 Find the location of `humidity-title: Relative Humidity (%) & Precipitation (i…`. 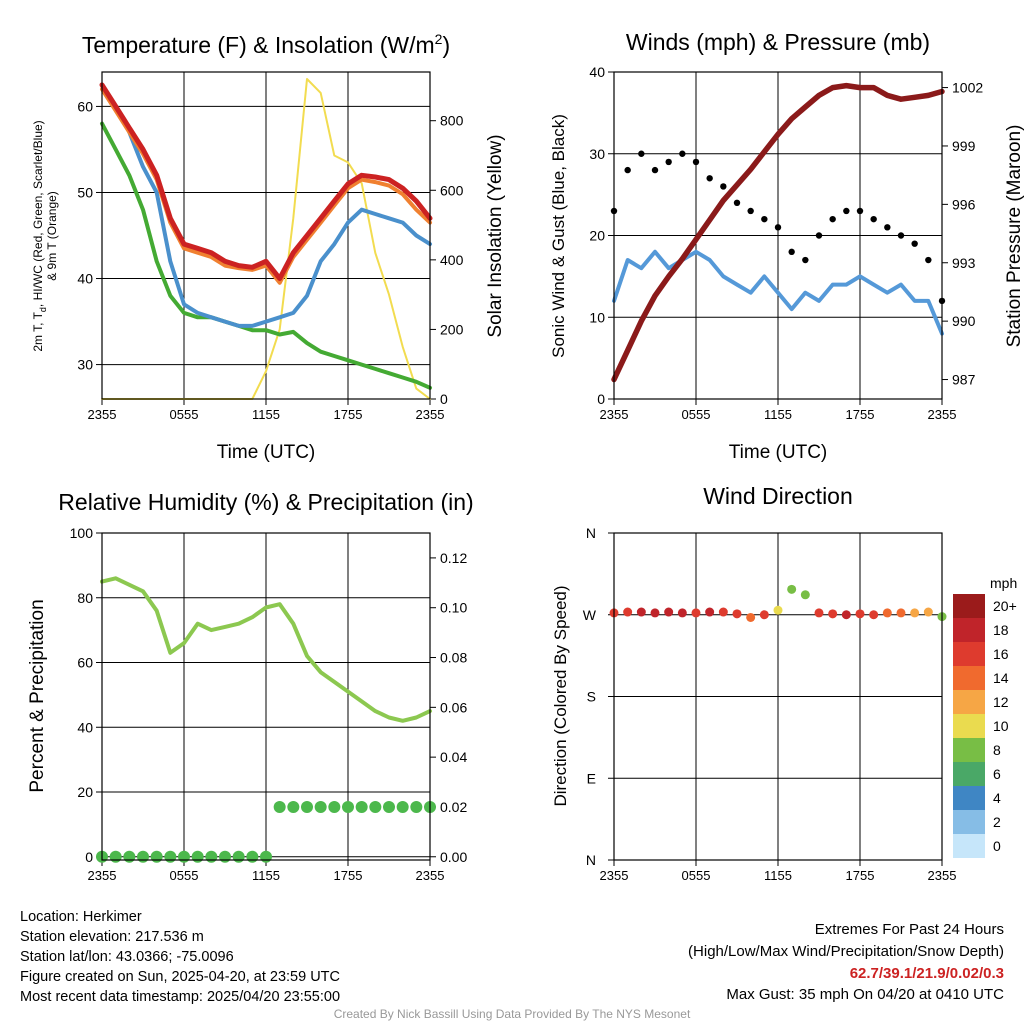

humidity-title: Relative Humidity (%) & Precipitation (i… is located at coordinates (265, 502).